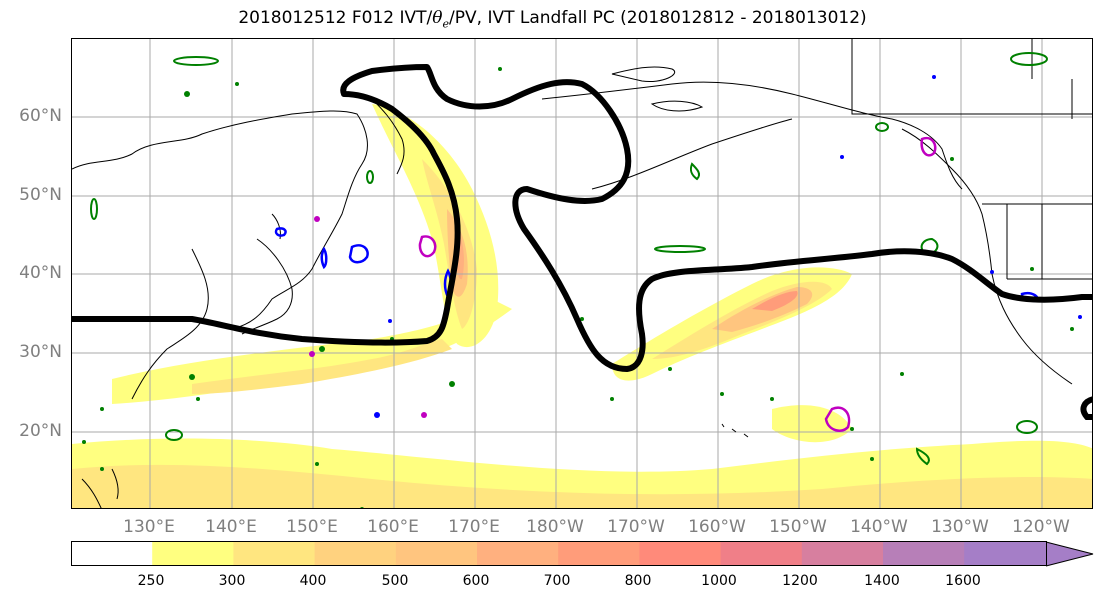  Describe the element at coordinates (882, 581) in the screenshot. I see `colorbar-tick-1400: 1400` at that location.